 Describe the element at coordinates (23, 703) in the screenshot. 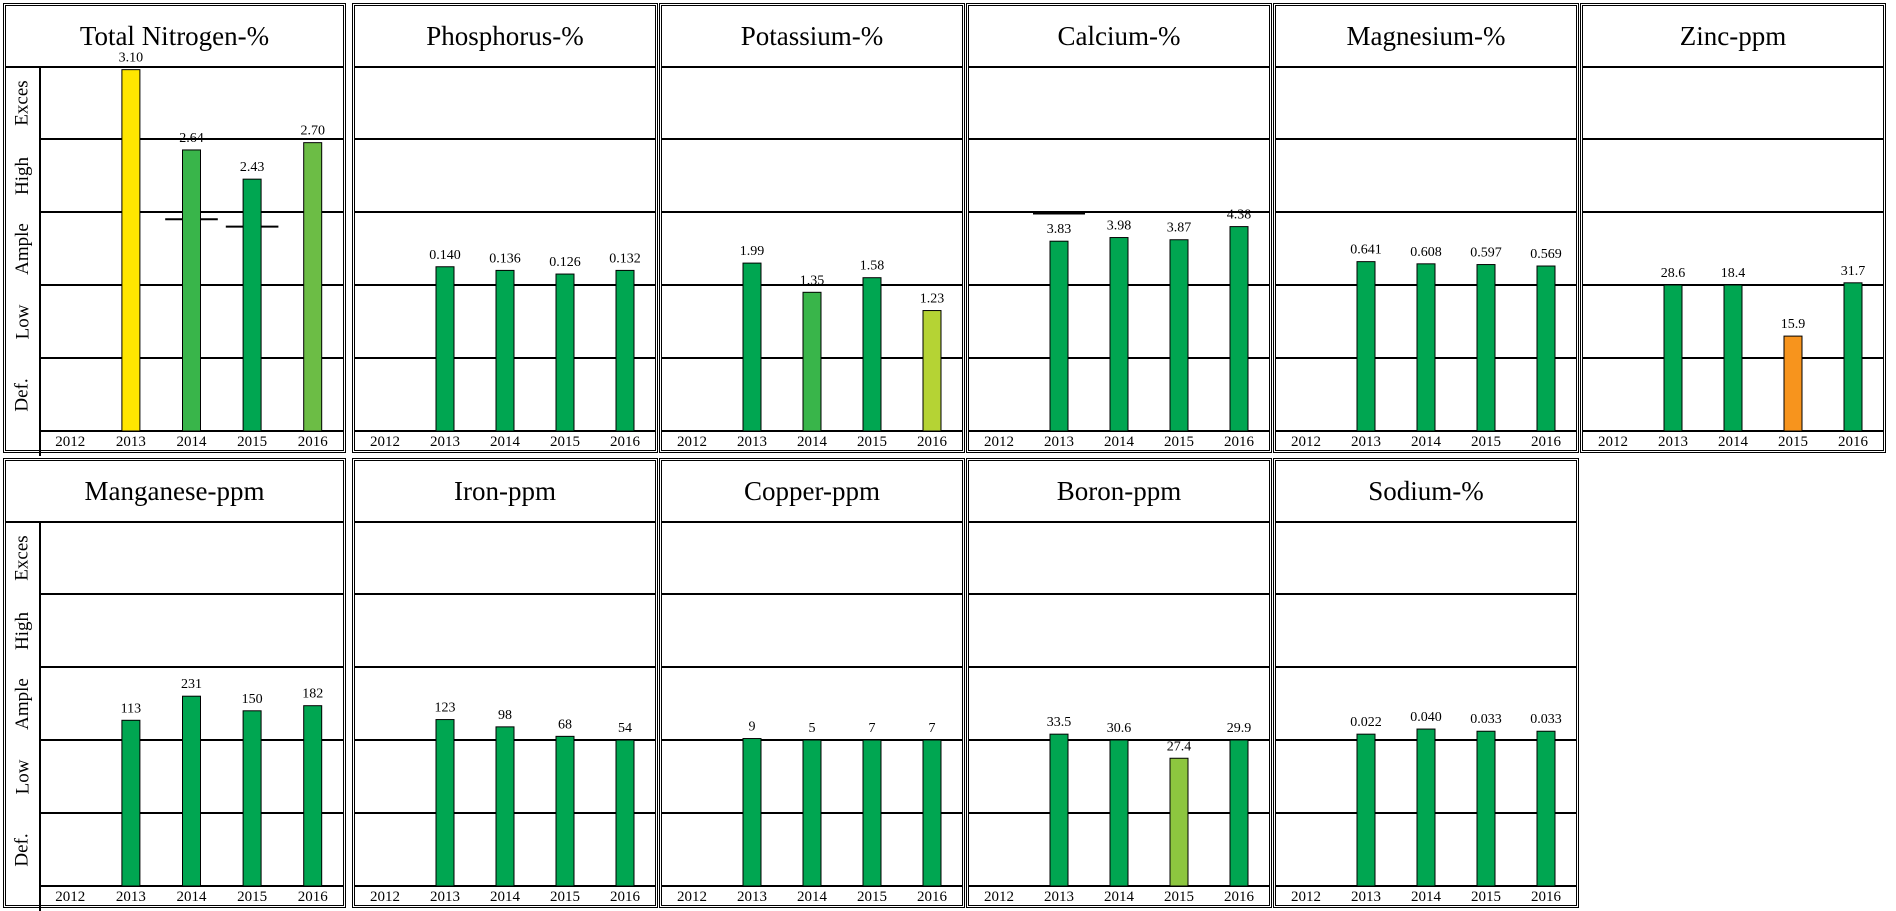

I see `band-label-column: Exces High Ample Low Def.` at that location.